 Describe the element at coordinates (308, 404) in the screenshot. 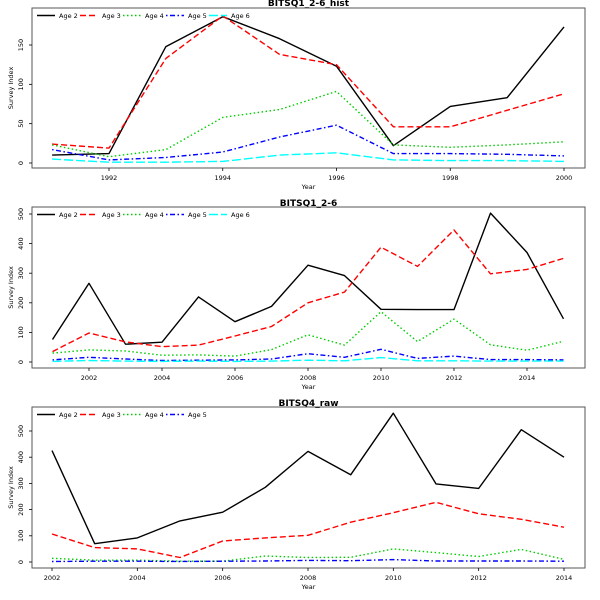

I see `chart-title: BITSQ4_raw` at that location.